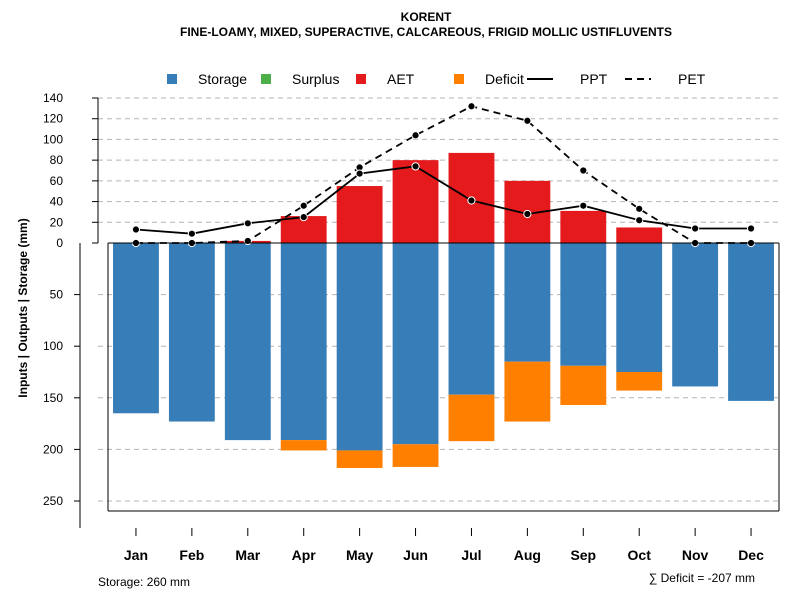  What do you see at coordinates (594, 79) in the screenshot?
I see `legend-label-ppt: PPT` at bounding box center [594, 79].